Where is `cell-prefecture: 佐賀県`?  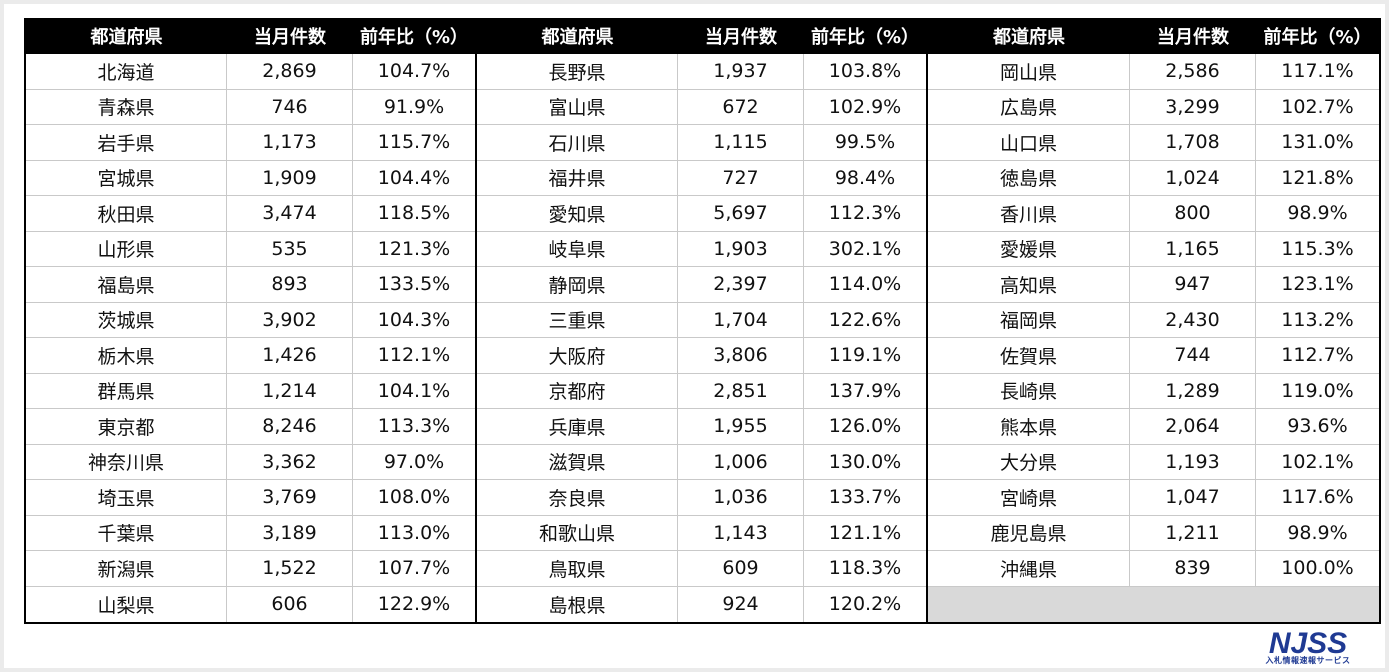
cell-prefecture: 佐賀県 is located at coordinates (1029, 356).